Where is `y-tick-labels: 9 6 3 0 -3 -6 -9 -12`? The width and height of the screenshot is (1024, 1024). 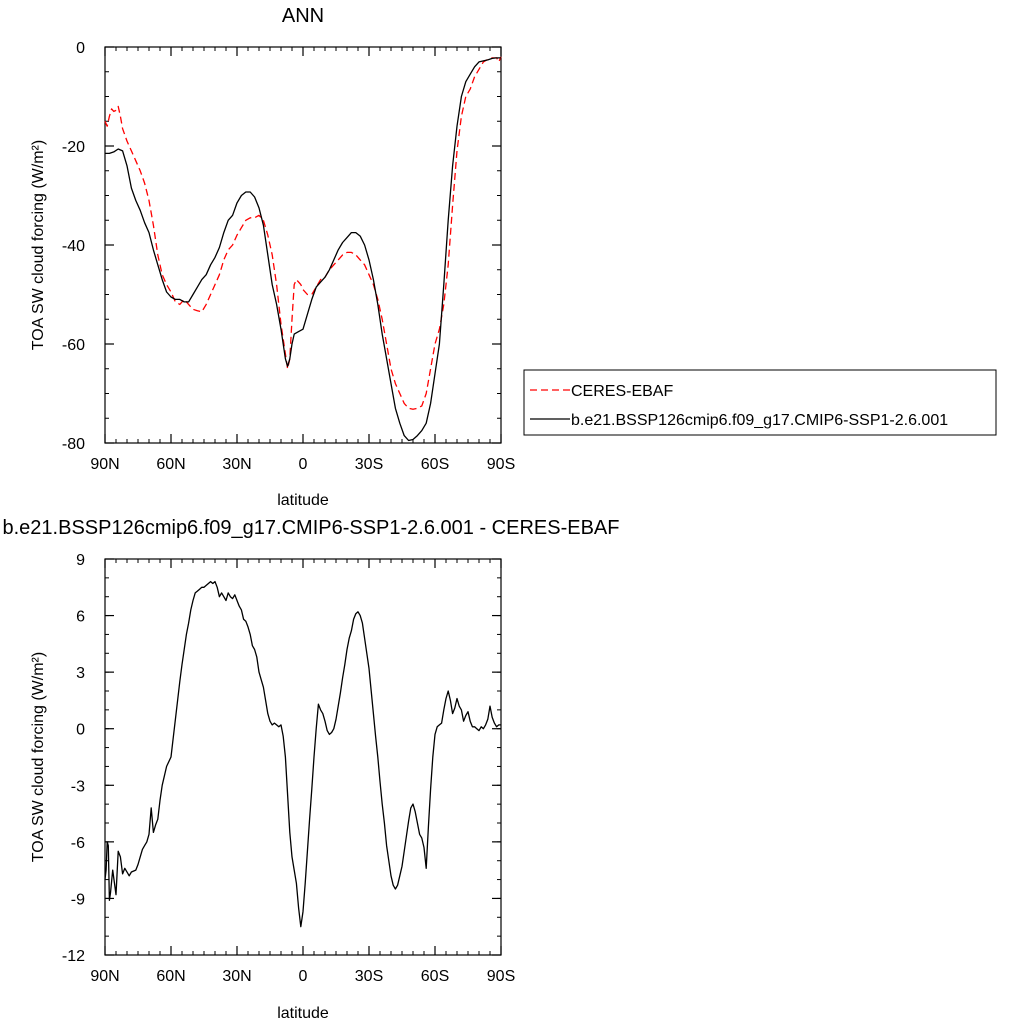
y-tick-labels: 9 6 3 0 -3 -6 -9 -12 is located at coordinates (73, 758).